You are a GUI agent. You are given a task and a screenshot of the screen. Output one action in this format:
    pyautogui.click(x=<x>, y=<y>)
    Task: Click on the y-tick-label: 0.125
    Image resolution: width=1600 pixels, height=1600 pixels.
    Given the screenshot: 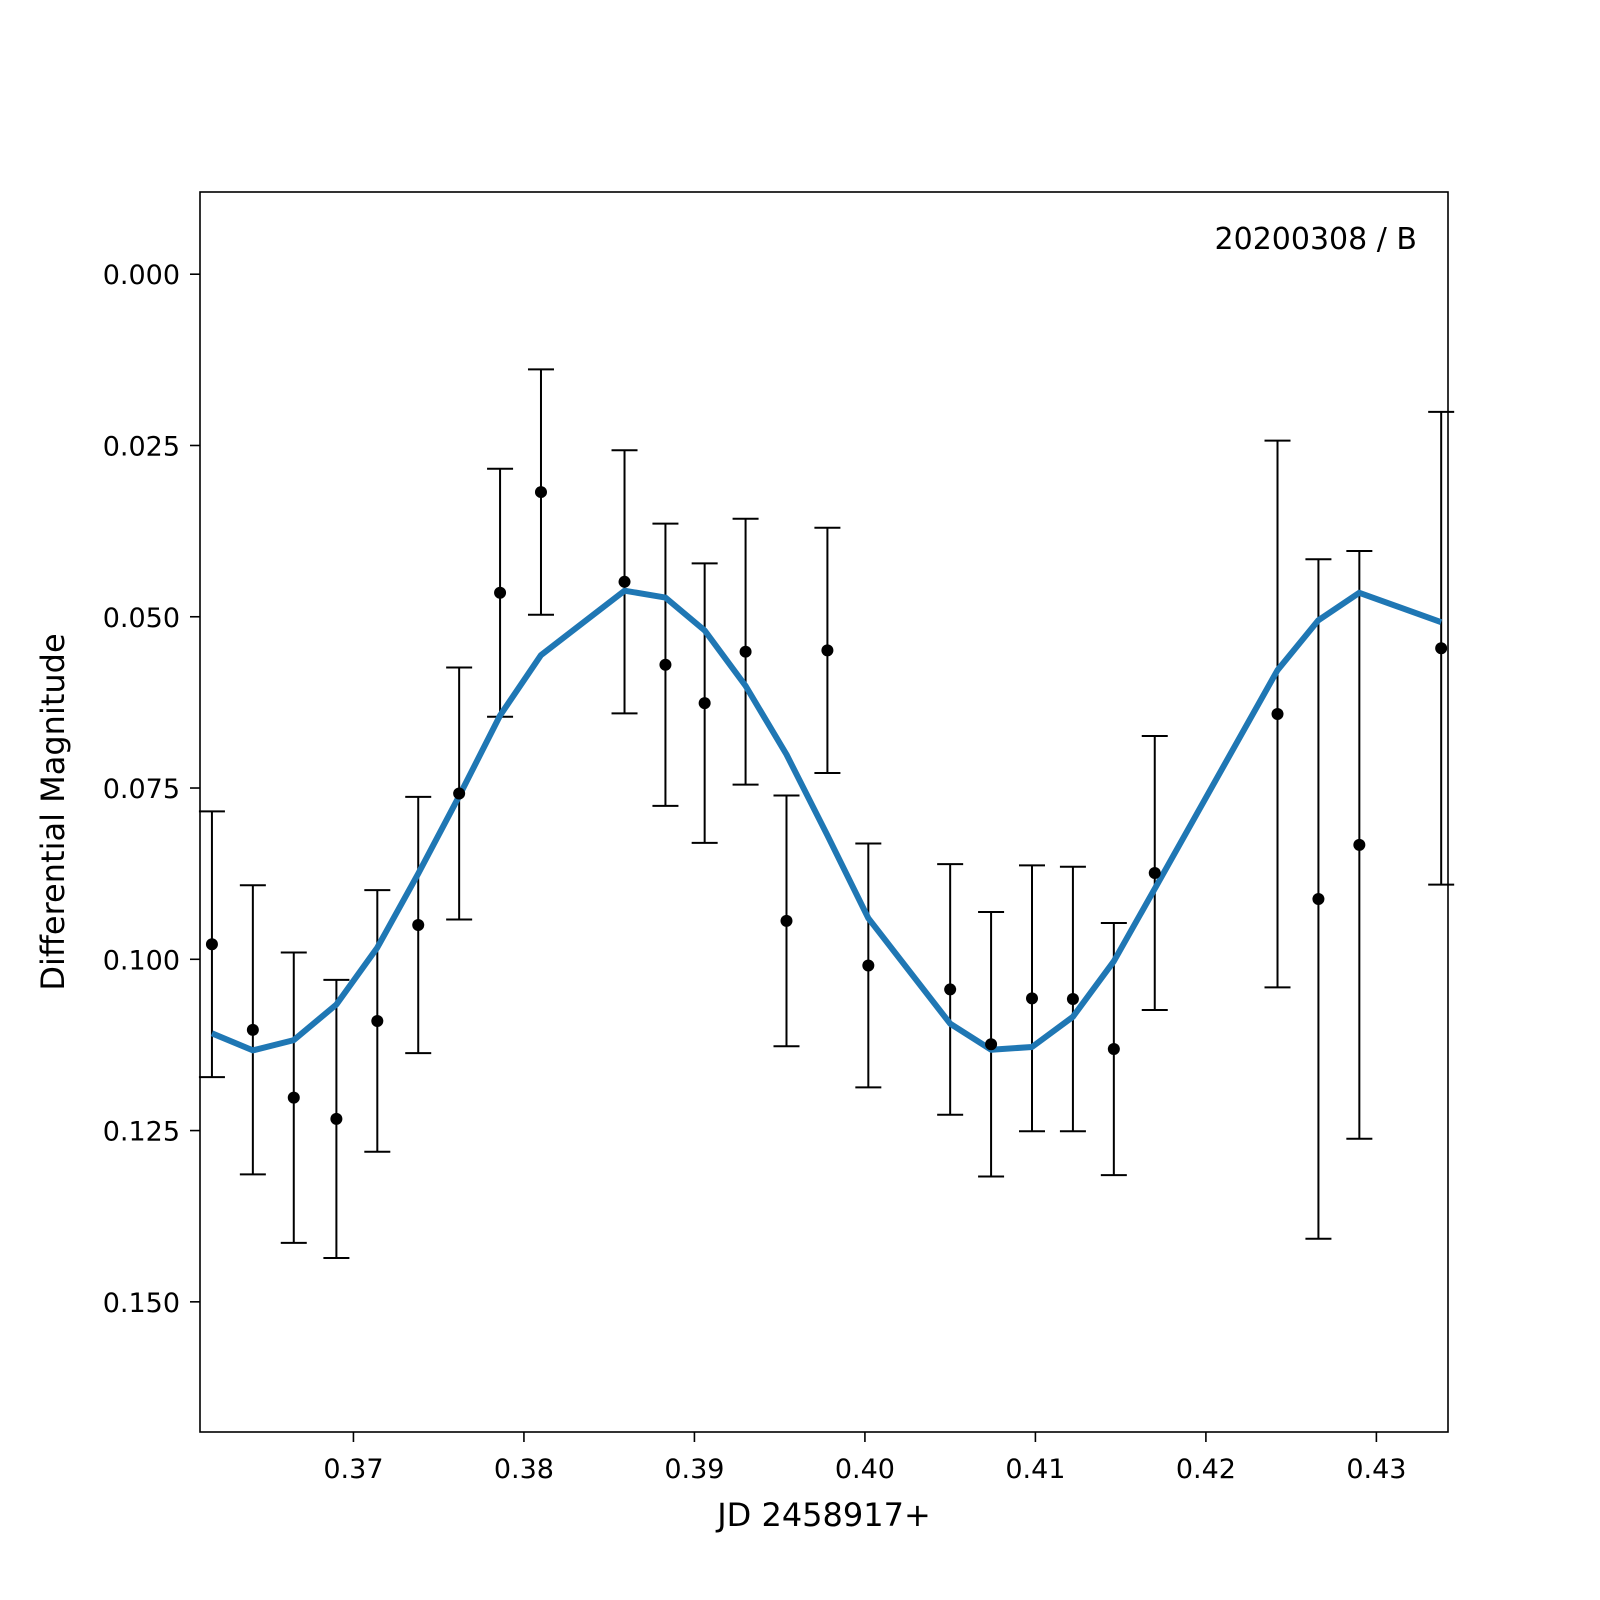 What is the action you would take?
    pyautogui.click(x=141, y=1132)
    